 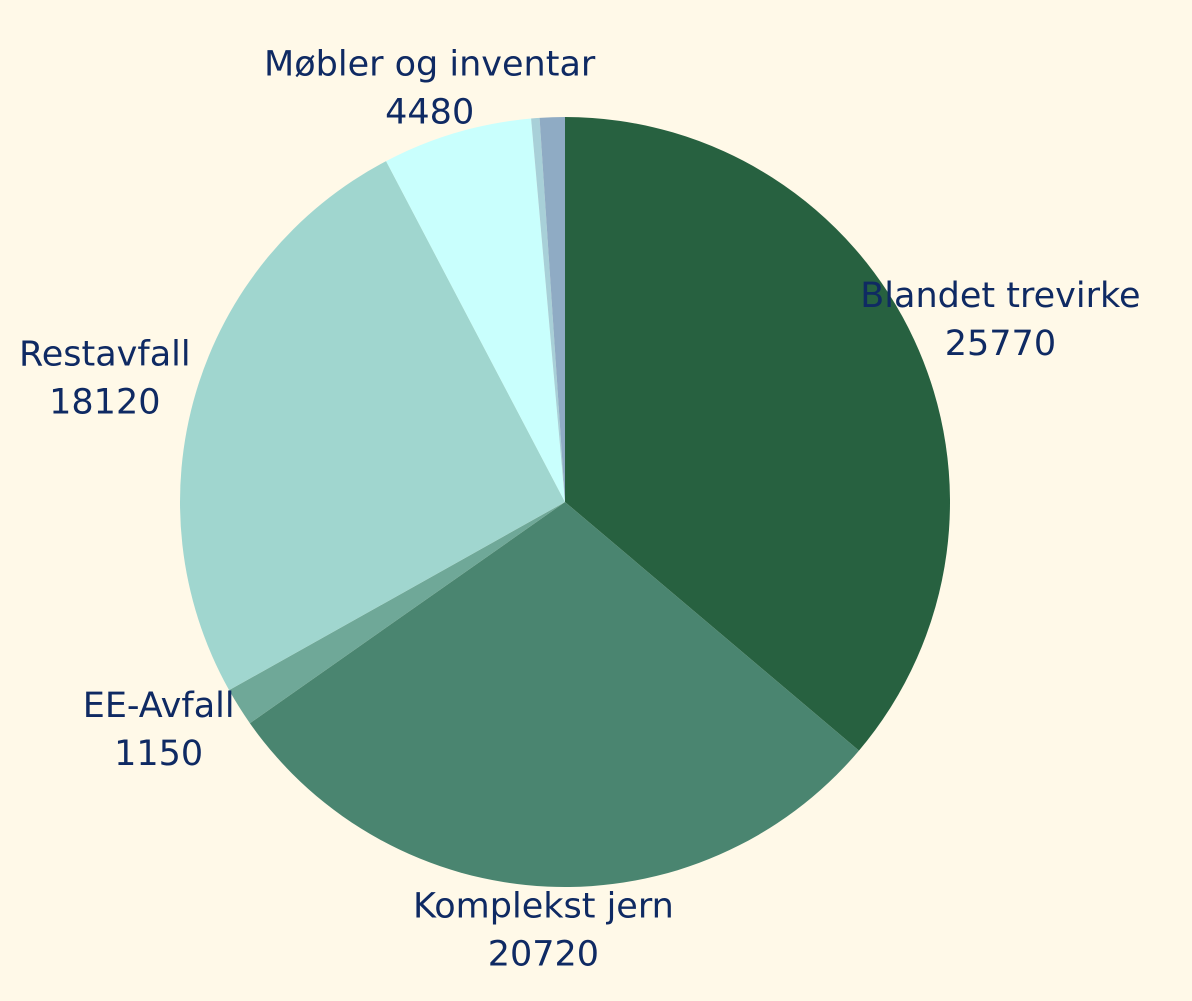 I want to click on slice-value: 18120, so click(x=104, y=403).